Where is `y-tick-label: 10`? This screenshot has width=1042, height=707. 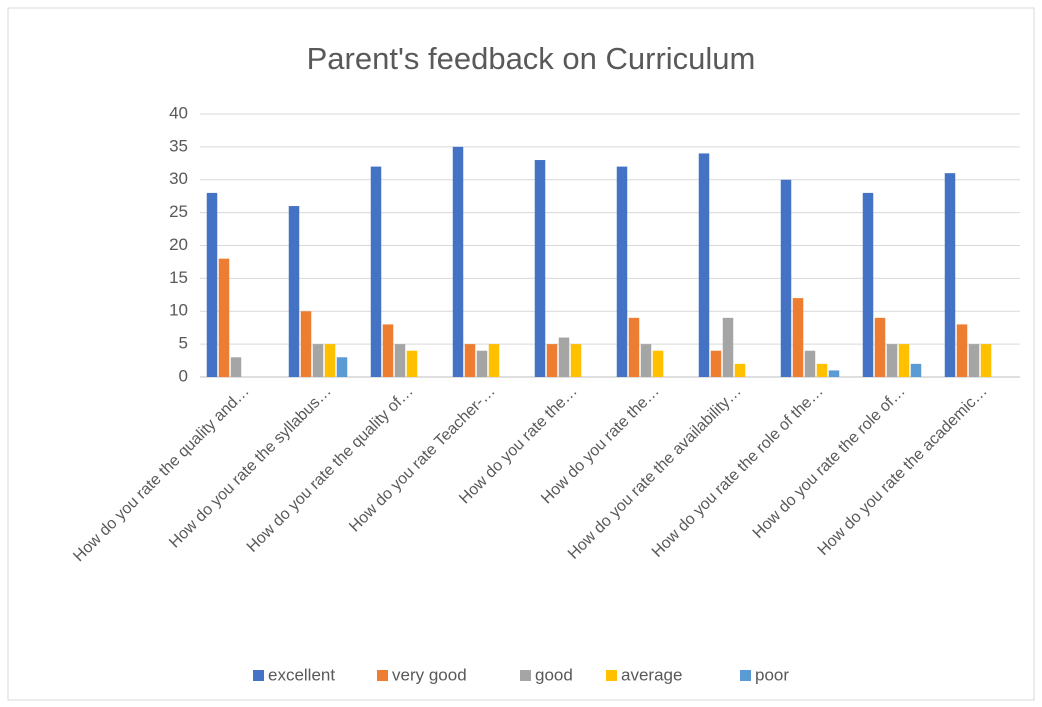
y-tick-label: 10 is located at coordinates (178, 310).